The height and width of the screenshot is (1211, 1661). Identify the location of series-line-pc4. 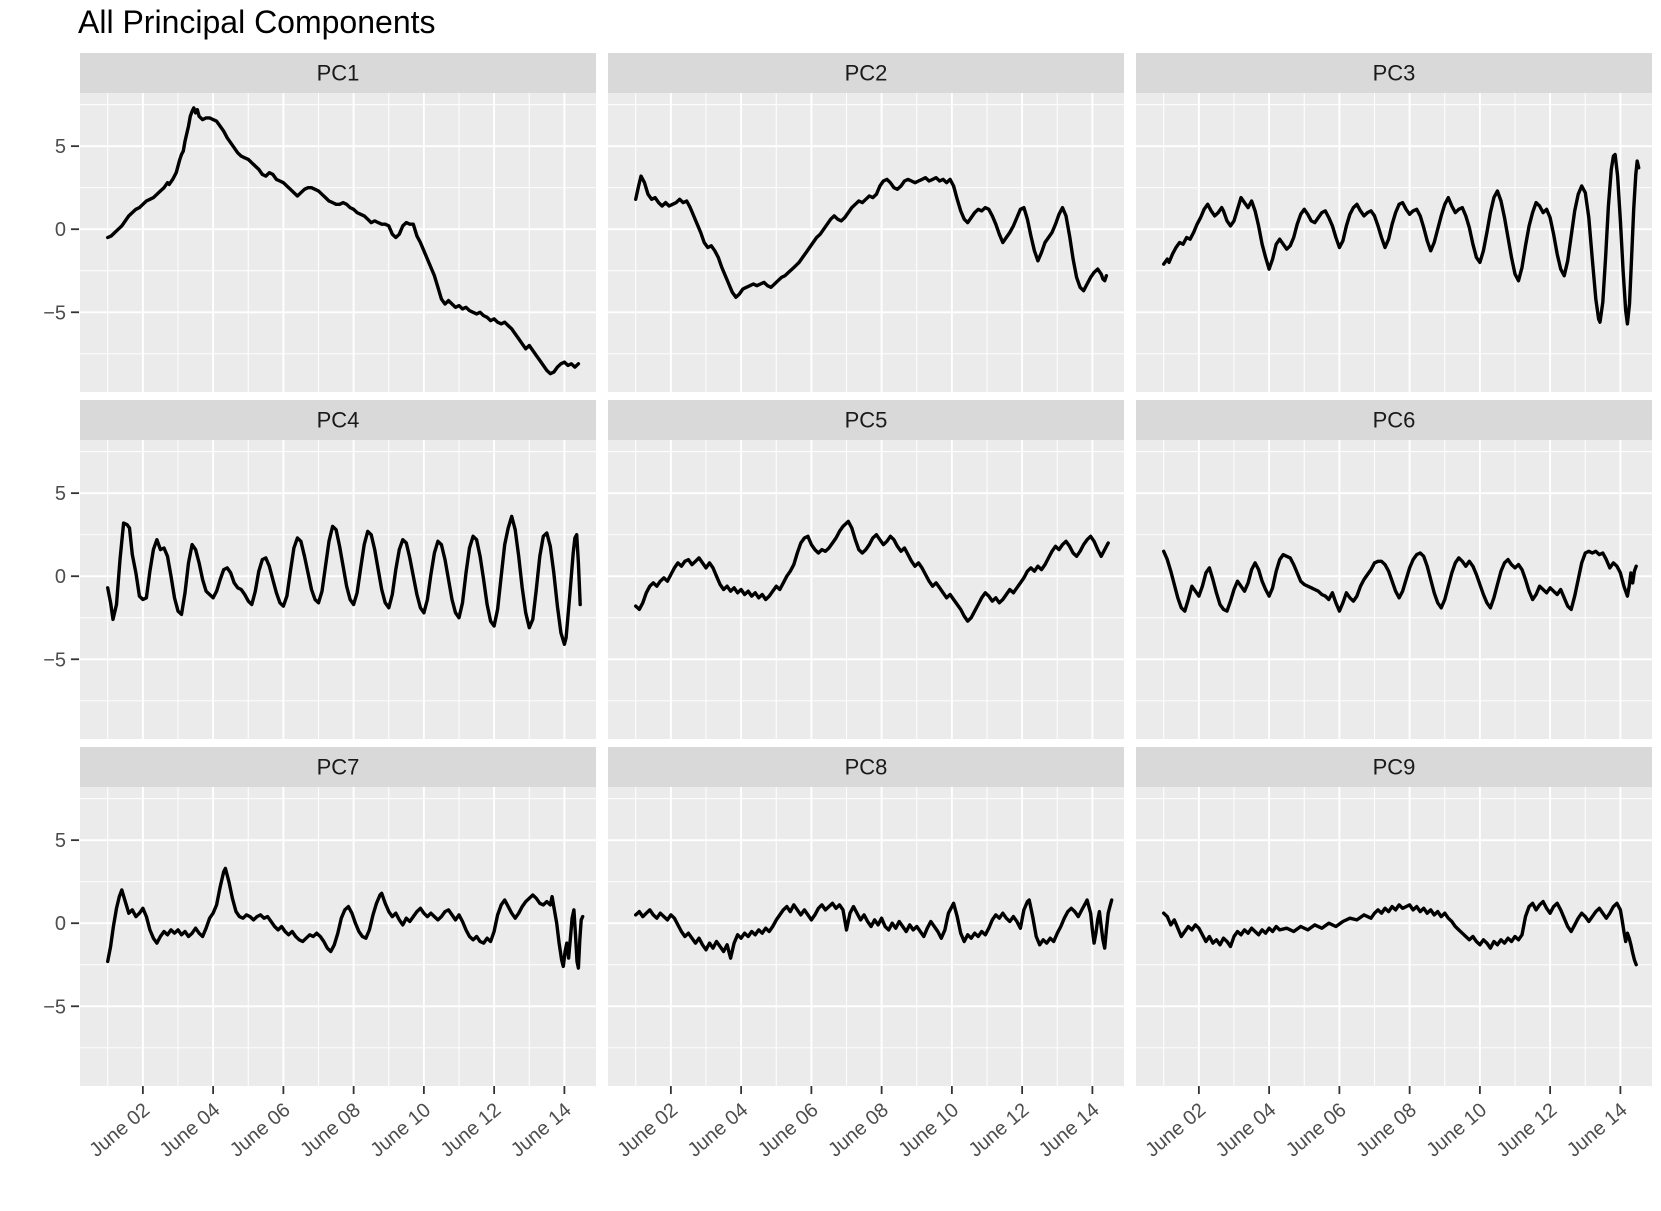
(344, 580).